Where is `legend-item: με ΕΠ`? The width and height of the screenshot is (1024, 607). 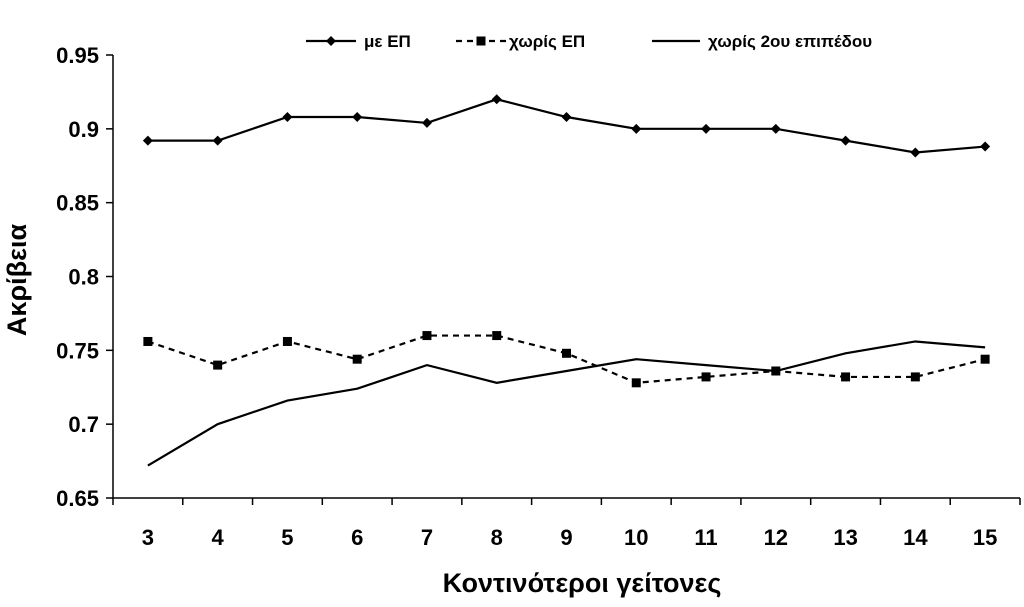
legend-item: με ΕΠ is located at coordinates (358, 41).